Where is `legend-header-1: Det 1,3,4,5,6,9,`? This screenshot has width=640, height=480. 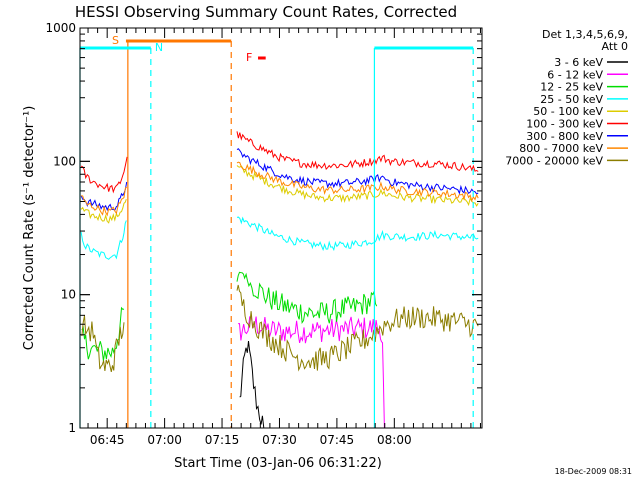 legend-header-1: Det 1,3,4,5,6,9, is located at coordinates (585, 34).